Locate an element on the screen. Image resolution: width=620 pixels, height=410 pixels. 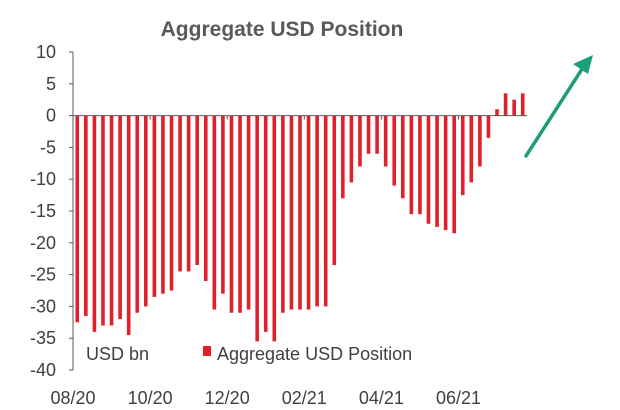
x-axis-ticks: 08/20 10/20 12/20 02/21 04/21 06/21 is located at coordinates (265, 398).